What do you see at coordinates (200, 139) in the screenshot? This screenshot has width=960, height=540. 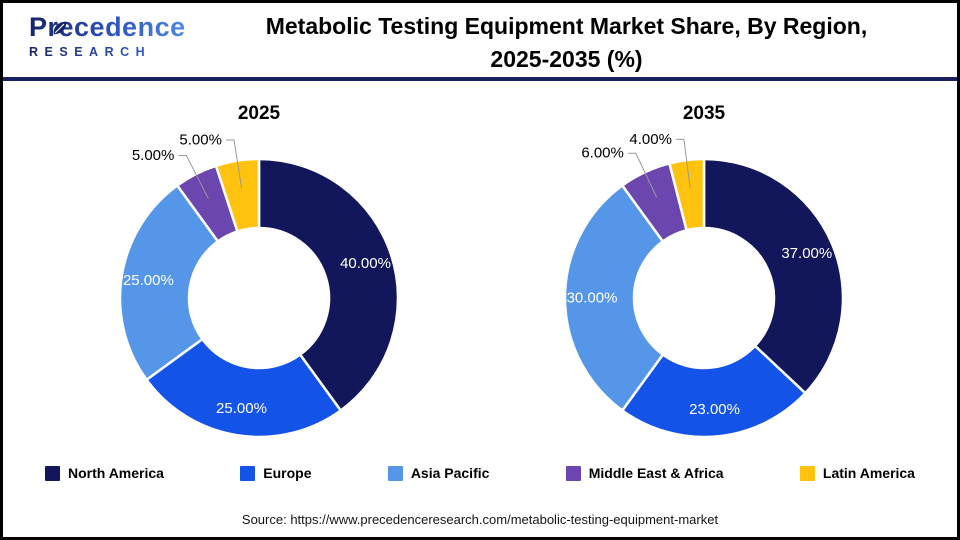 I see `slice-label-latin-america: 5.00%` at bounding box center [200, 139].